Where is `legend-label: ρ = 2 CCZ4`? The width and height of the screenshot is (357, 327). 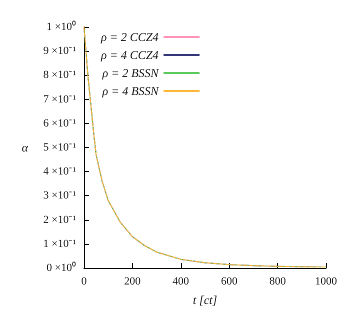 legend-label: ρ = 2 CCZ4 is located at coordinates (129, 37).